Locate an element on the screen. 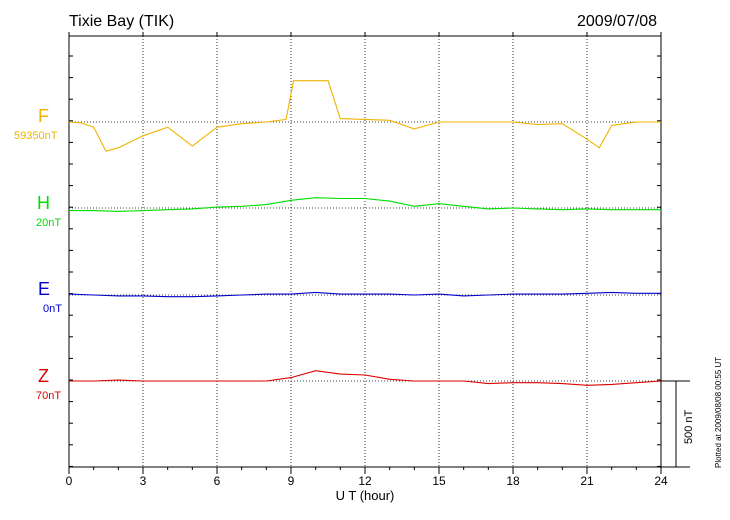 The height and width of the screenshot is (520, 730). e-baseline: 0nT is located at coordinates (52, 309).